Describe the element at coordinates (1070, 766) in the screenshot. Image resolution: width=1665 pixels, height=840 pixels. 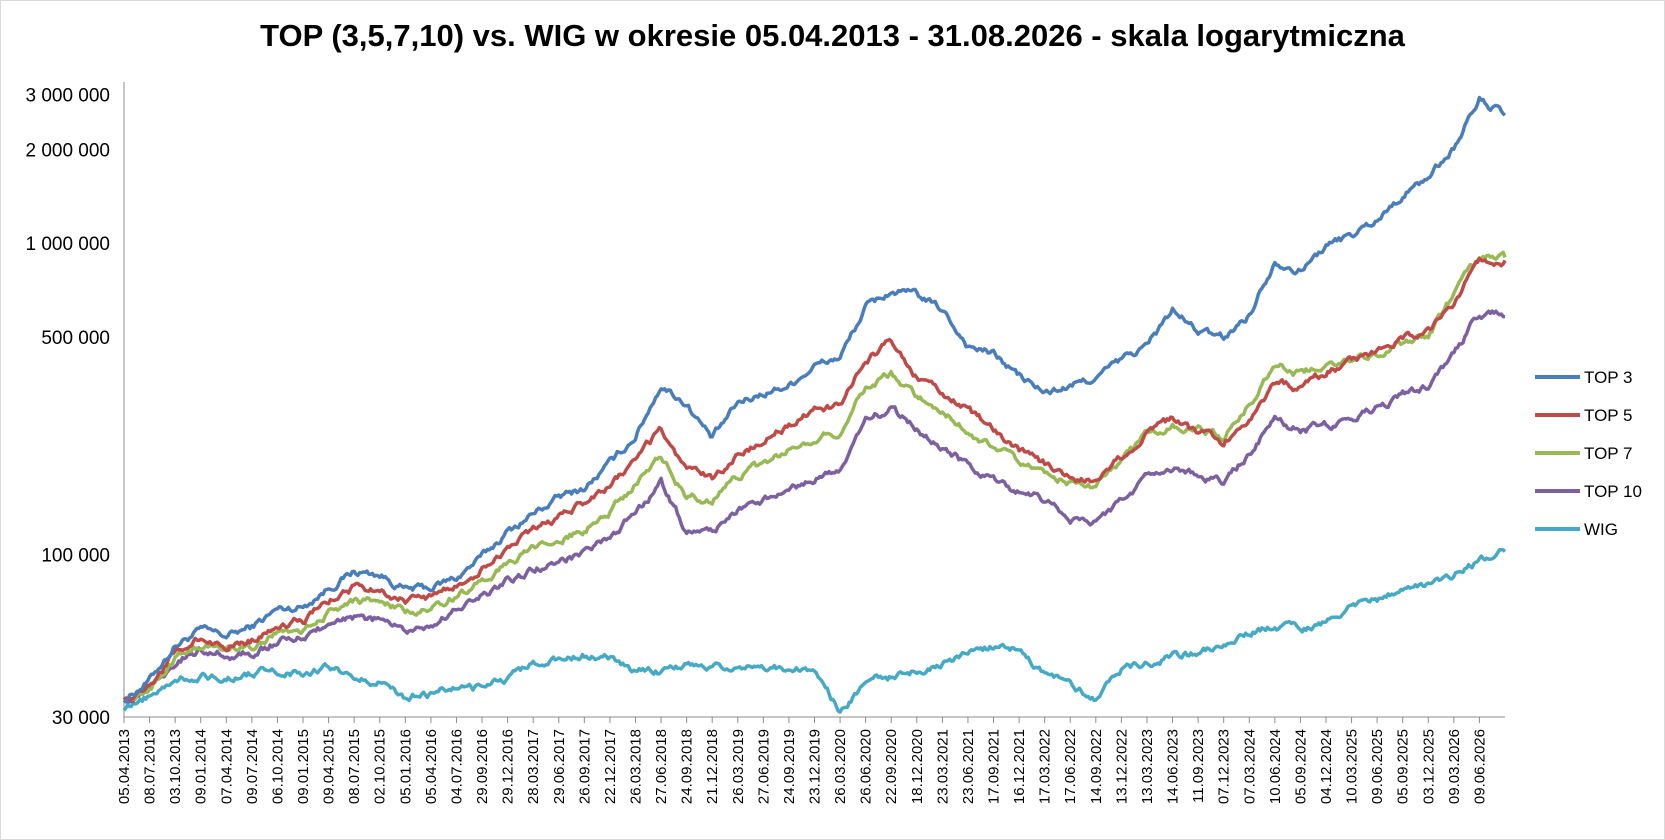
I see `x-tick-label: 17.06.2022` at that location.